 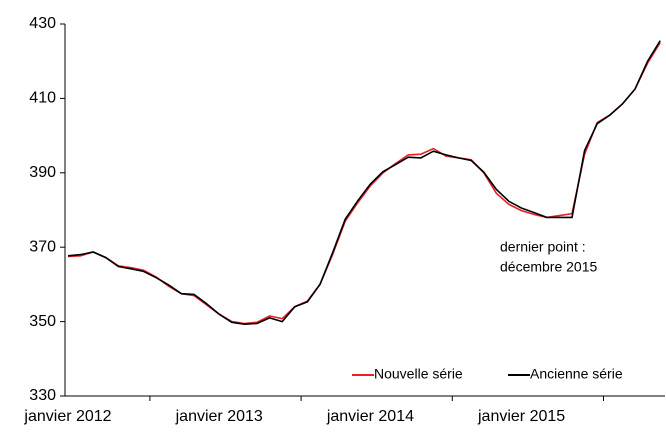 I want to click on x-tick-label: janvier 2014, so click(x=370, y=416).